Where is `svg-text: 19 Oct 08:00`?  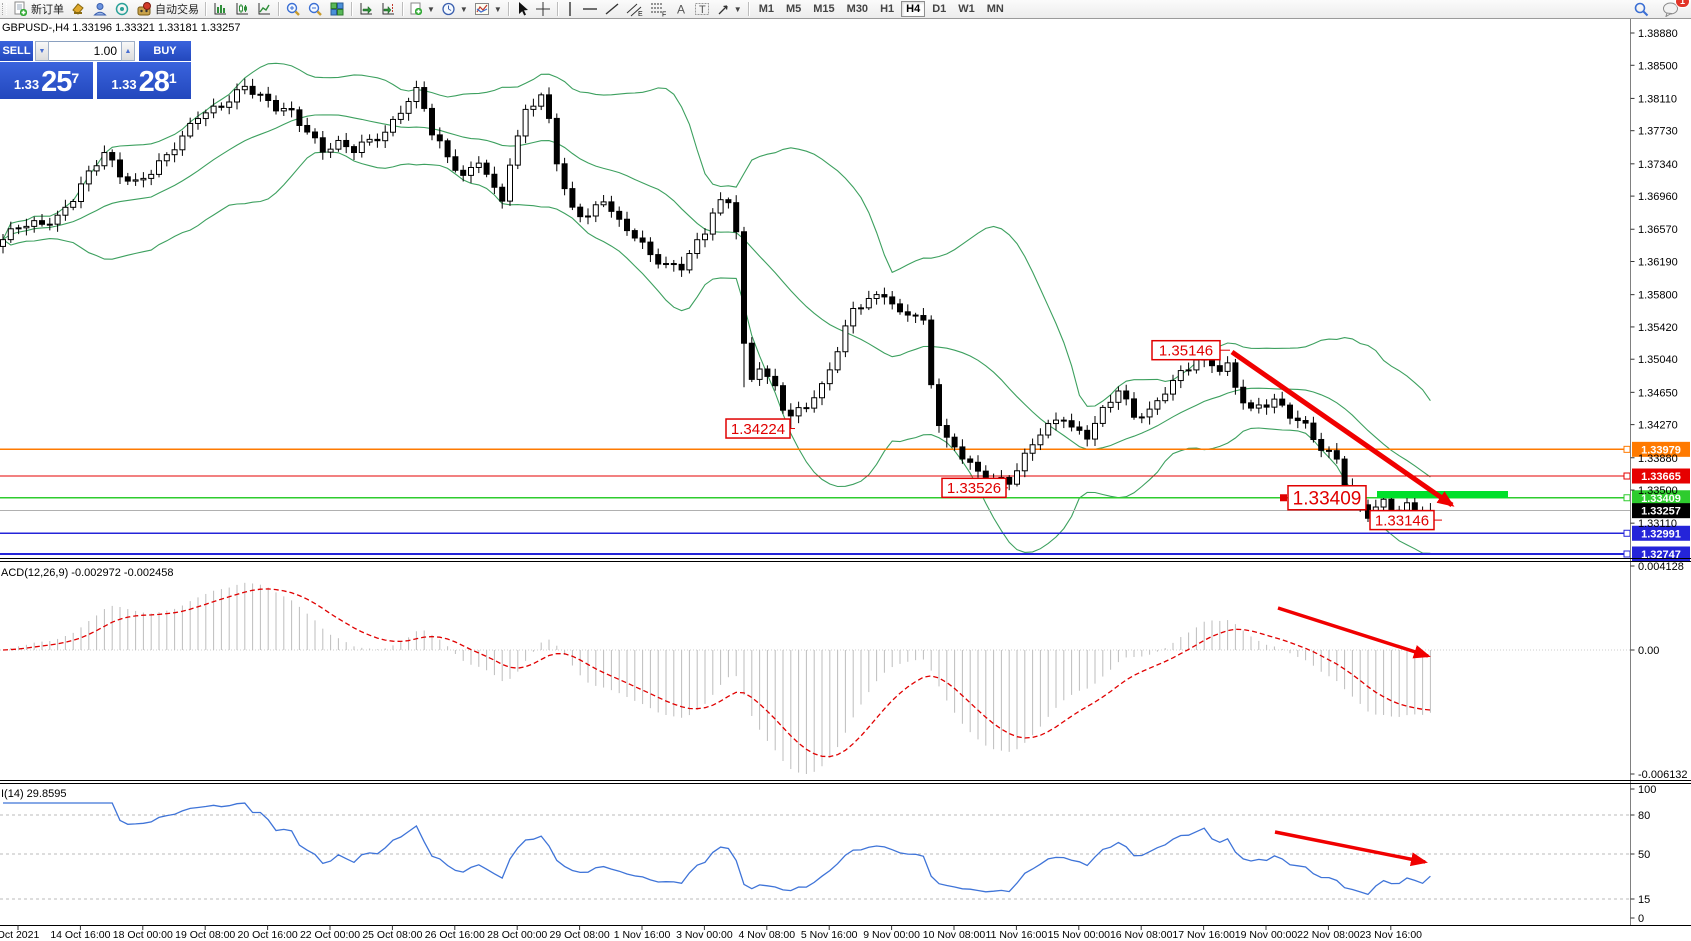 svg-text: 19 Oct 08:00 is located at coordinates (205, 935).